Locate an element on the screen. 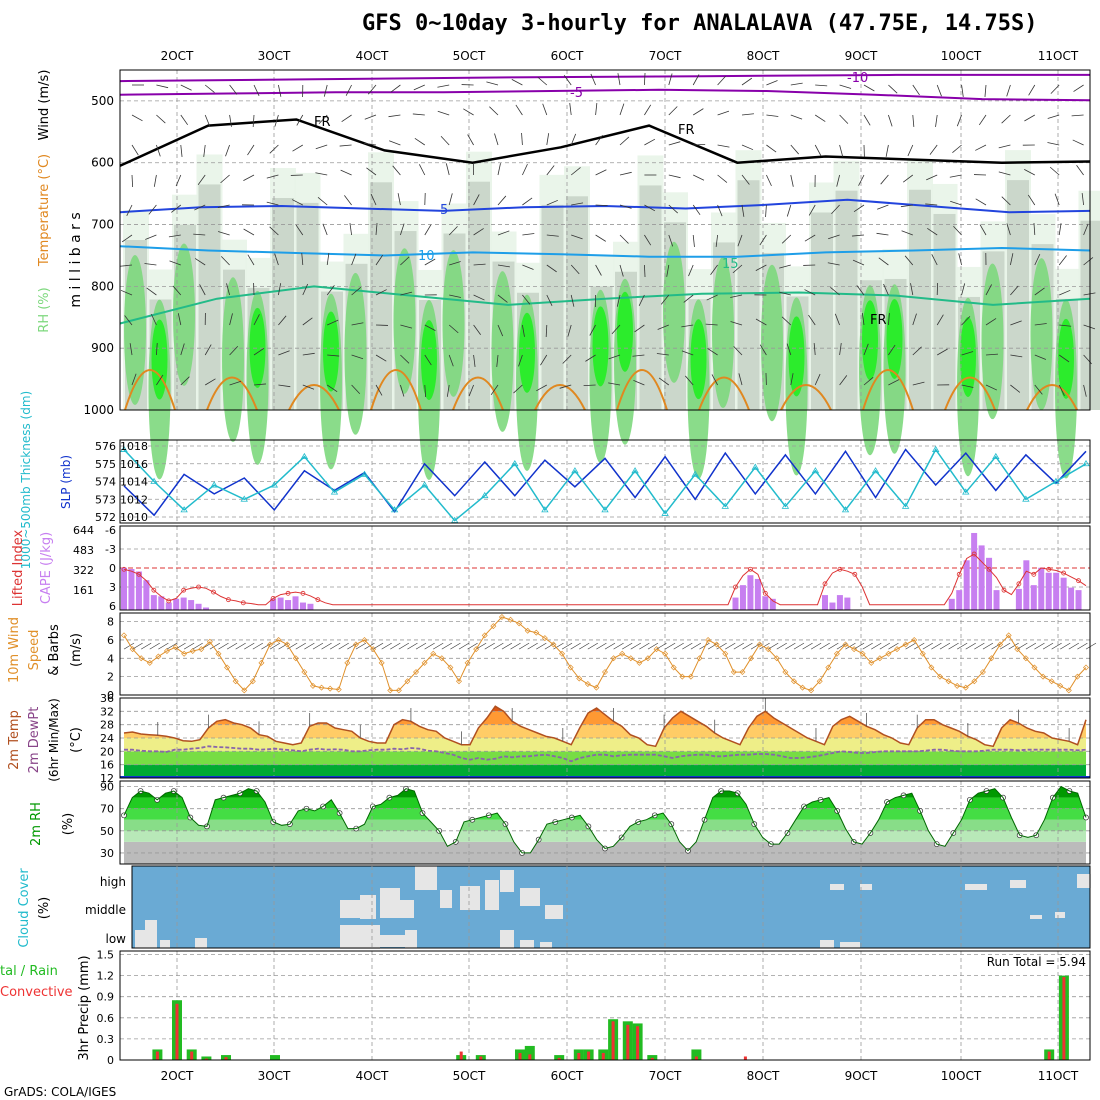 This screenshot has height=1100, width=1100. dewpoint-line is located at coordinates (605, 754).